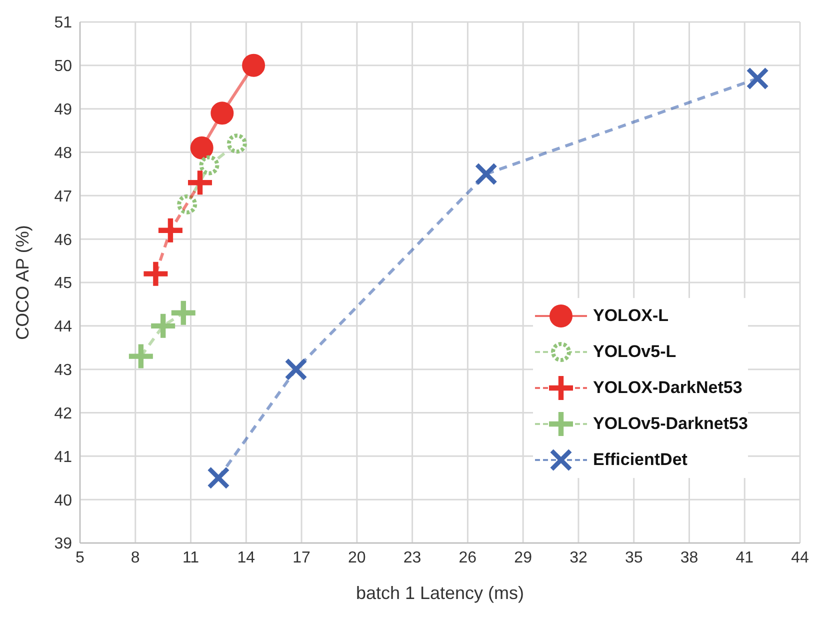 This screenshot has width=826, height=631. I want to click on legend-label: EfficientDet, so click(640, 460).